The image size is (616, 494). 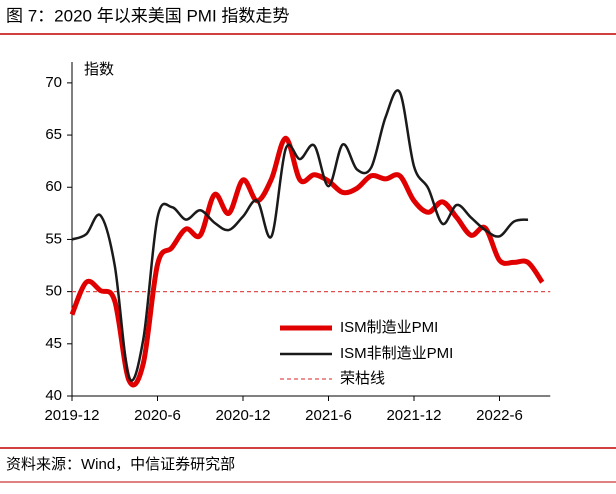 I want to click on y-tick-label: 70, so click(x=53, y=82).